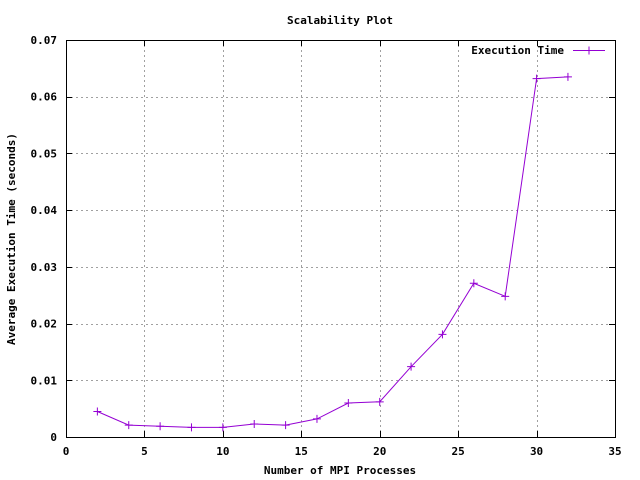 Image resolution: width=640 pixels, height=480 pixels. Describe the element at coordinates (66, 451) in the screenshot. I see `x-tick-label: 0` at that location.